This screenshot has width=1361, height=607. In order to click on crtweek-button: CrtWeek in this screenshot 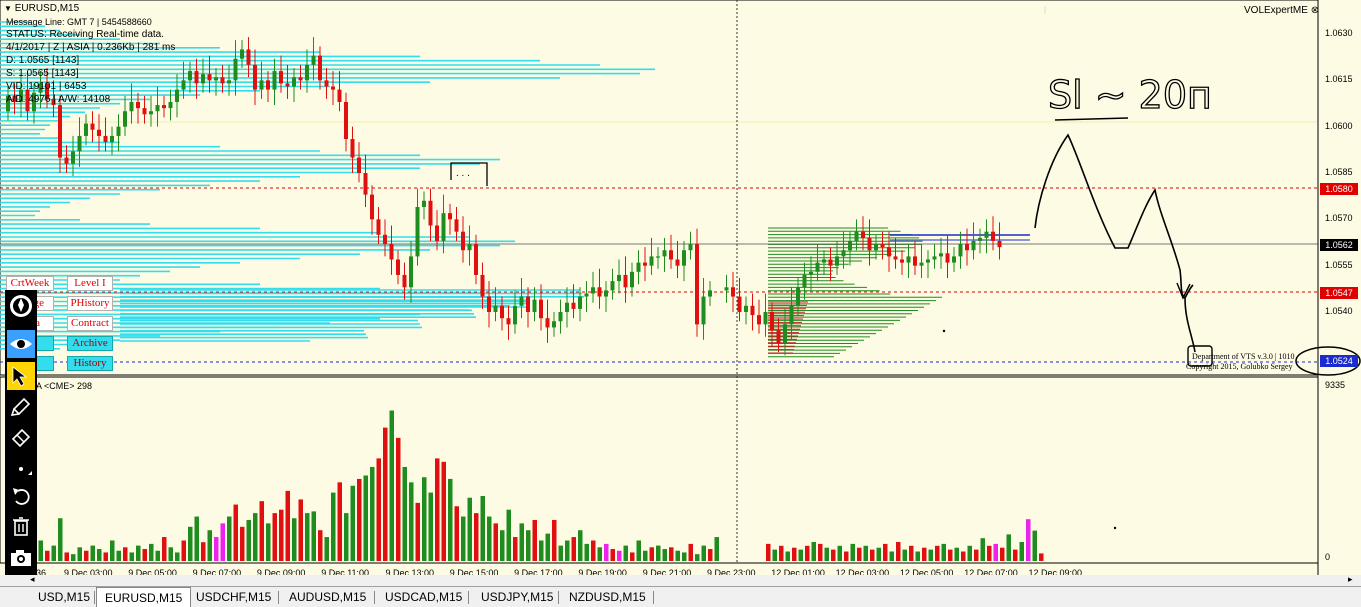, I will do `click(30, 283)`.